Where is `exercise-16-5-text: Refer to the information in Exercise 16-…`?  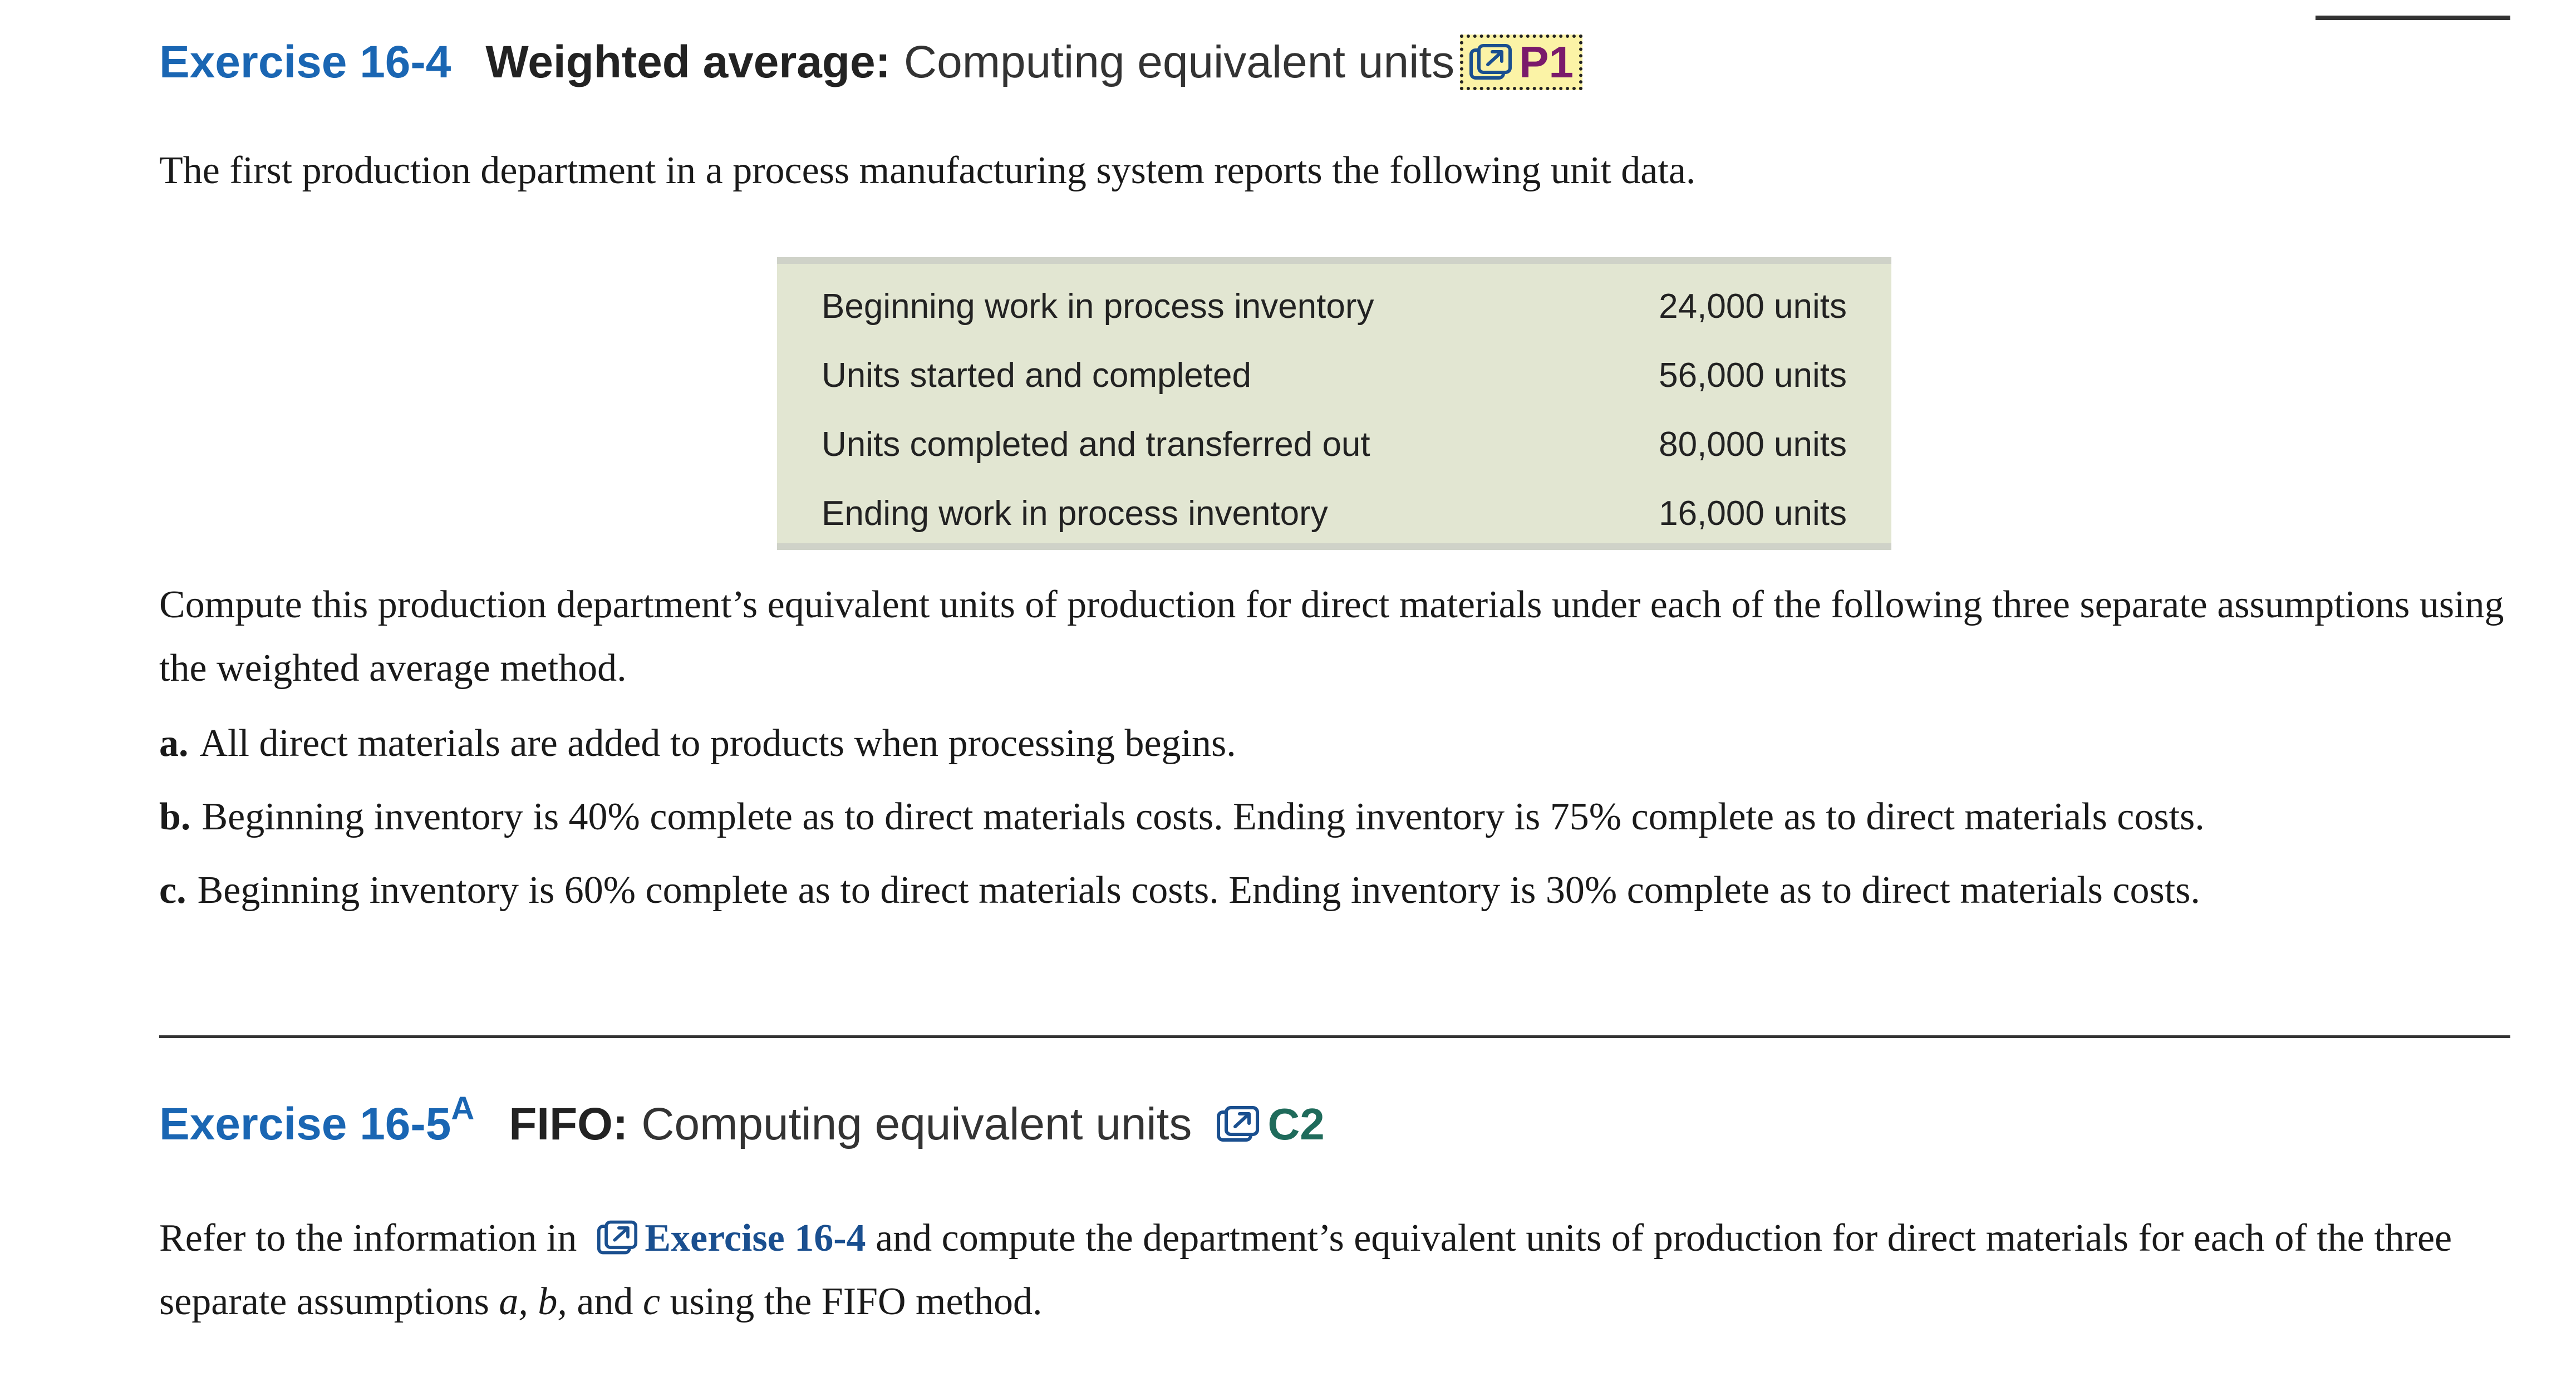
exercise-16-5-text: Refer to the information in Exercise 16-… is located at coordinates (1333, 1270).